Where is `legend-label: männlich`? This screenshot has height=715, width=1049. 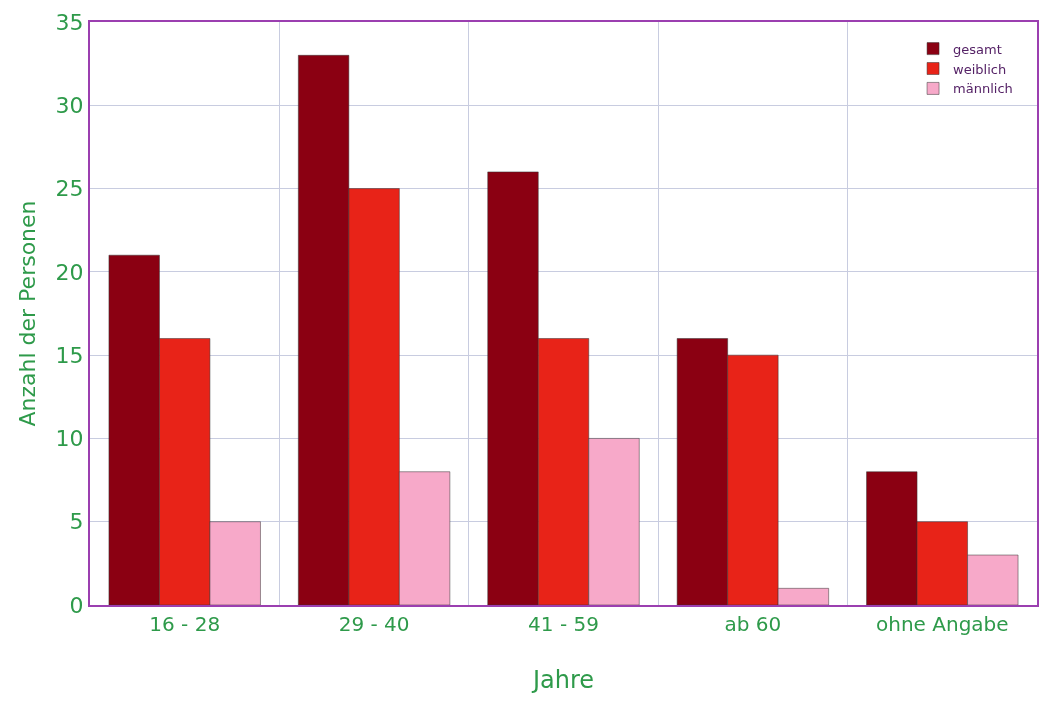
legend-label: männlich is located at coordinates (983, 89).